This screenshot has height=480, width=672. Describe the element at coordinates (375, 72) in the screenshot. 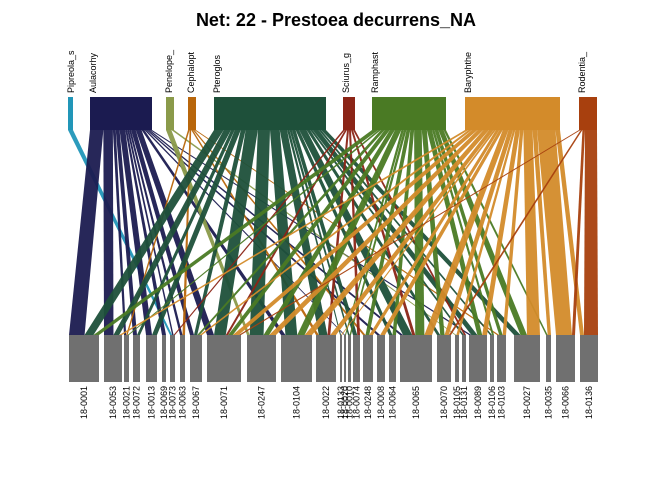

I see `higher-node-label: Ramphast` at that location.